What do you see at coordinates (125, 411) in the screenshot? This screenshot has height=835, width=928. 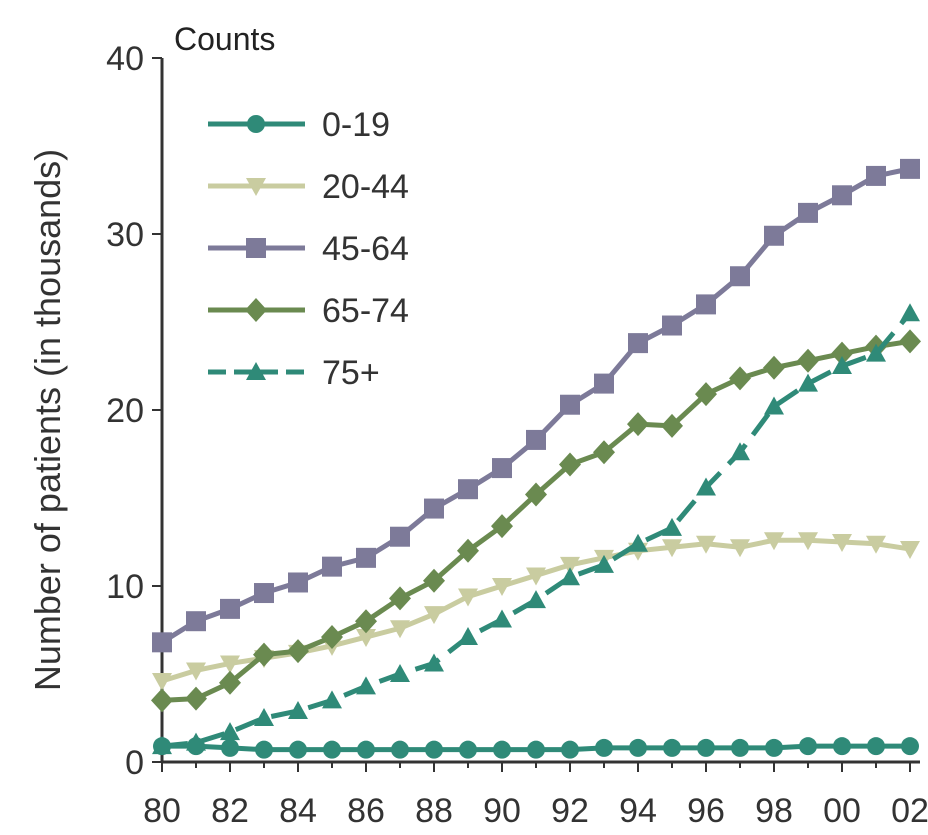 I see `y-tick-label: 20` at bounding box center [125, 411].